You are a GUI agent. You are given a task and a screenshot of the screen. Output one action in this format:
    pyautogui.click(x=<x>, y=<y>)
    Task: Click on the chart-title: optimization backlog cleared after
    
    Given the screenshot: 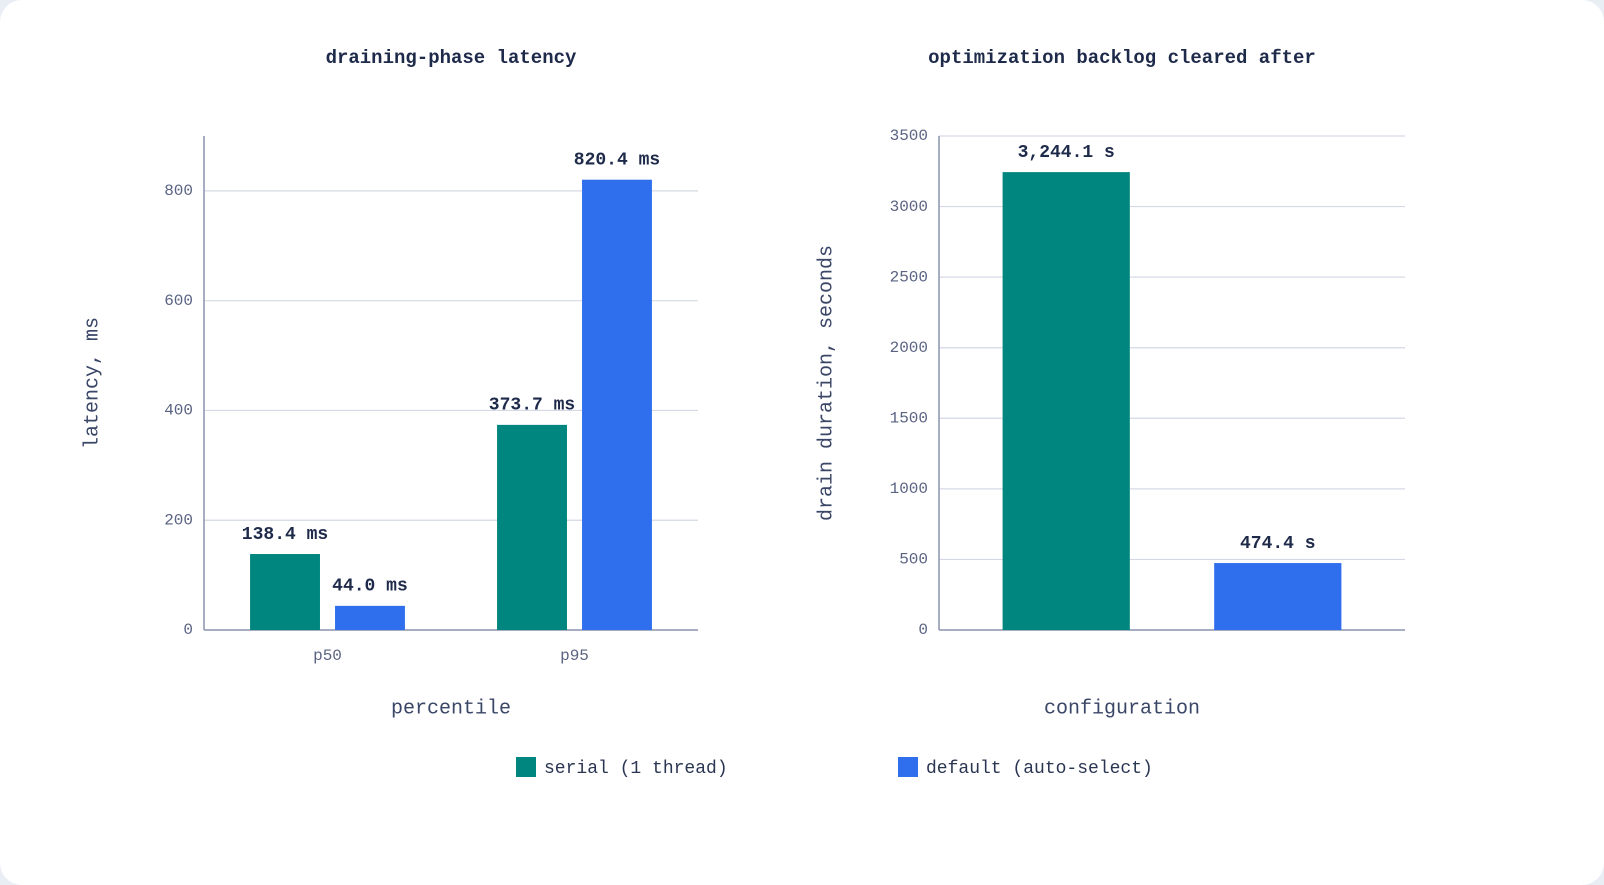 What is the action you would take?
    pyautogui.click(x=1122, y=58)
    